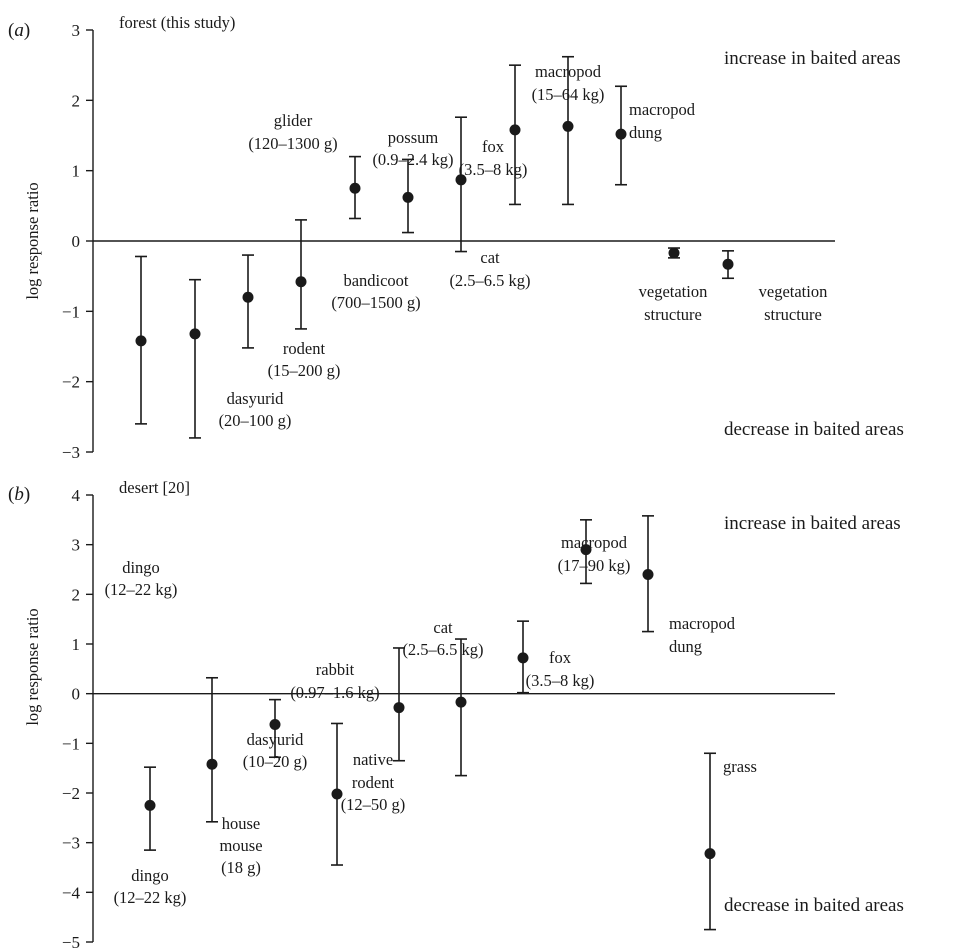 This screenshot has width=955, height=948. I want to click on point-label-sub: (10–20 g), so click(275, 761).